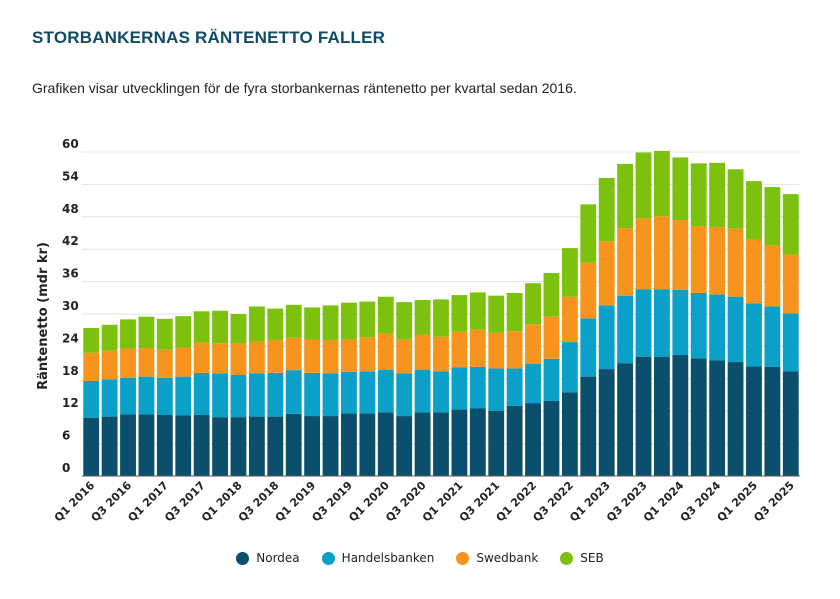  I want to click on y-tick-label: 24, so click(70, 338).